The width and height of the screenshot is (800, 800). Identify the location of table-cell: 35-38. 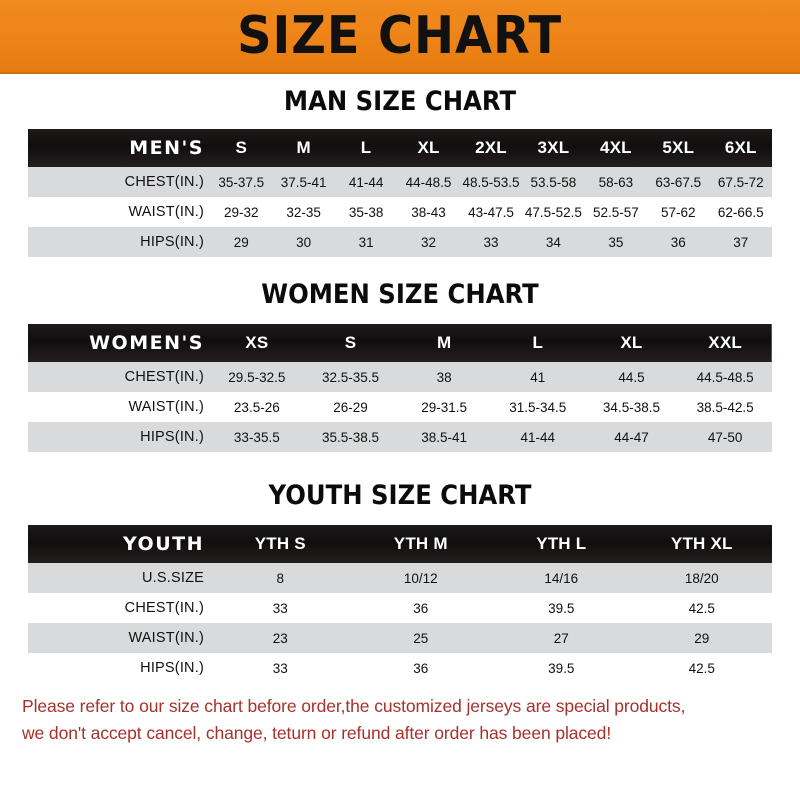
(366, 212).